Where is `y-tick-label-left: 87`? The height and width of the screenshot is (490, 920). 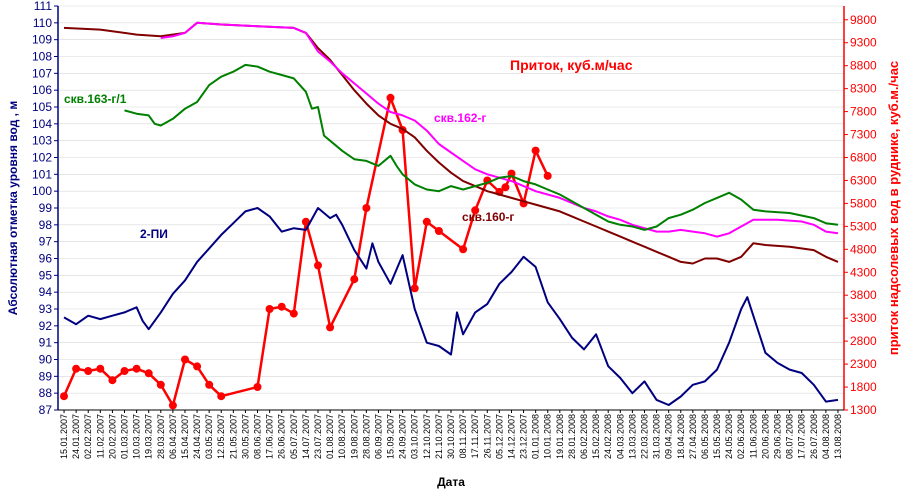
y-tick-label-left: 87 is located at coordinates (46, 410).